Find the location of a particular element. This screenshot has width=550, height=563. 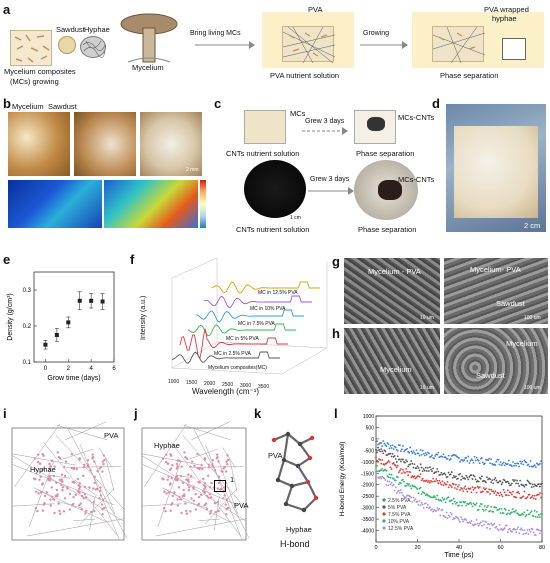

mc-block is located at coordinates (31, 48).